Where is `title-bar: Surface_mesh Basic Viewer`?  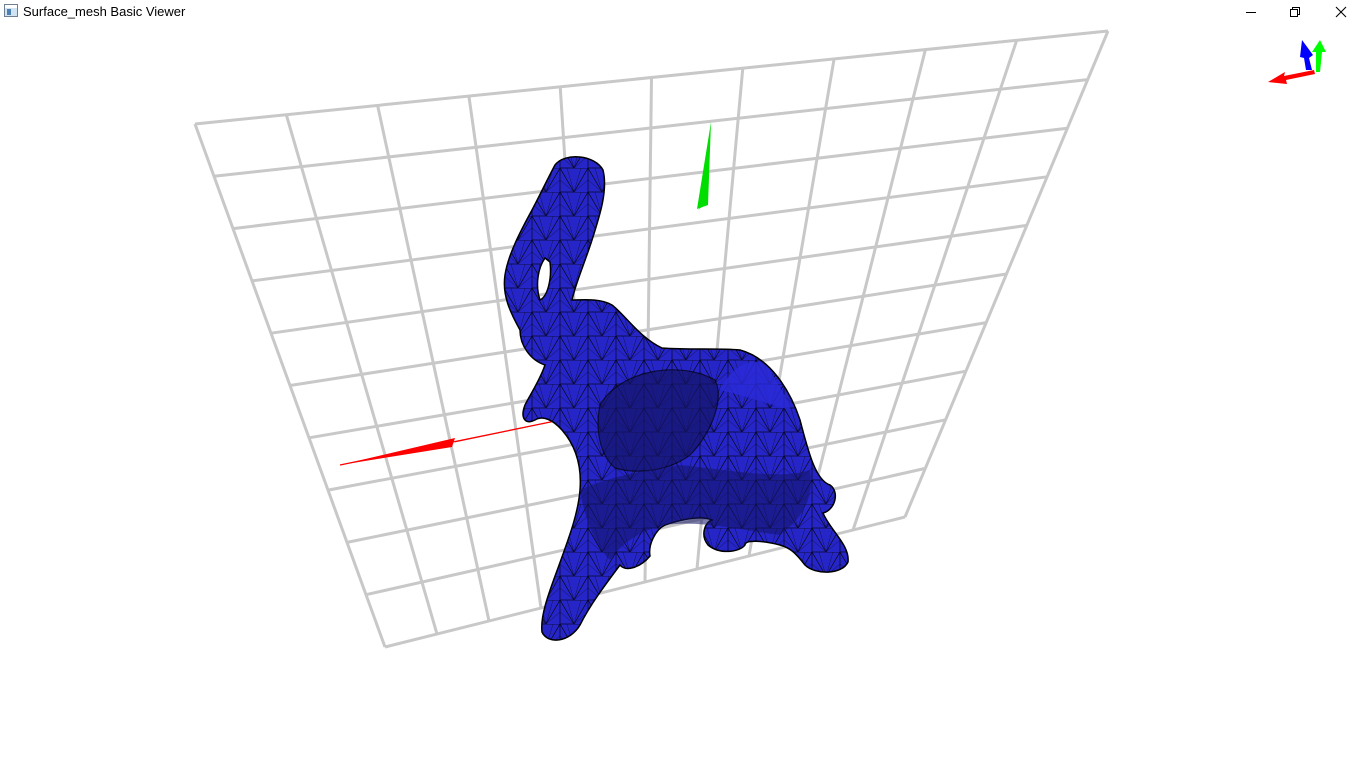
title-bar: Surface_mesh Basic Viewer is located at coordinates (683, 12).